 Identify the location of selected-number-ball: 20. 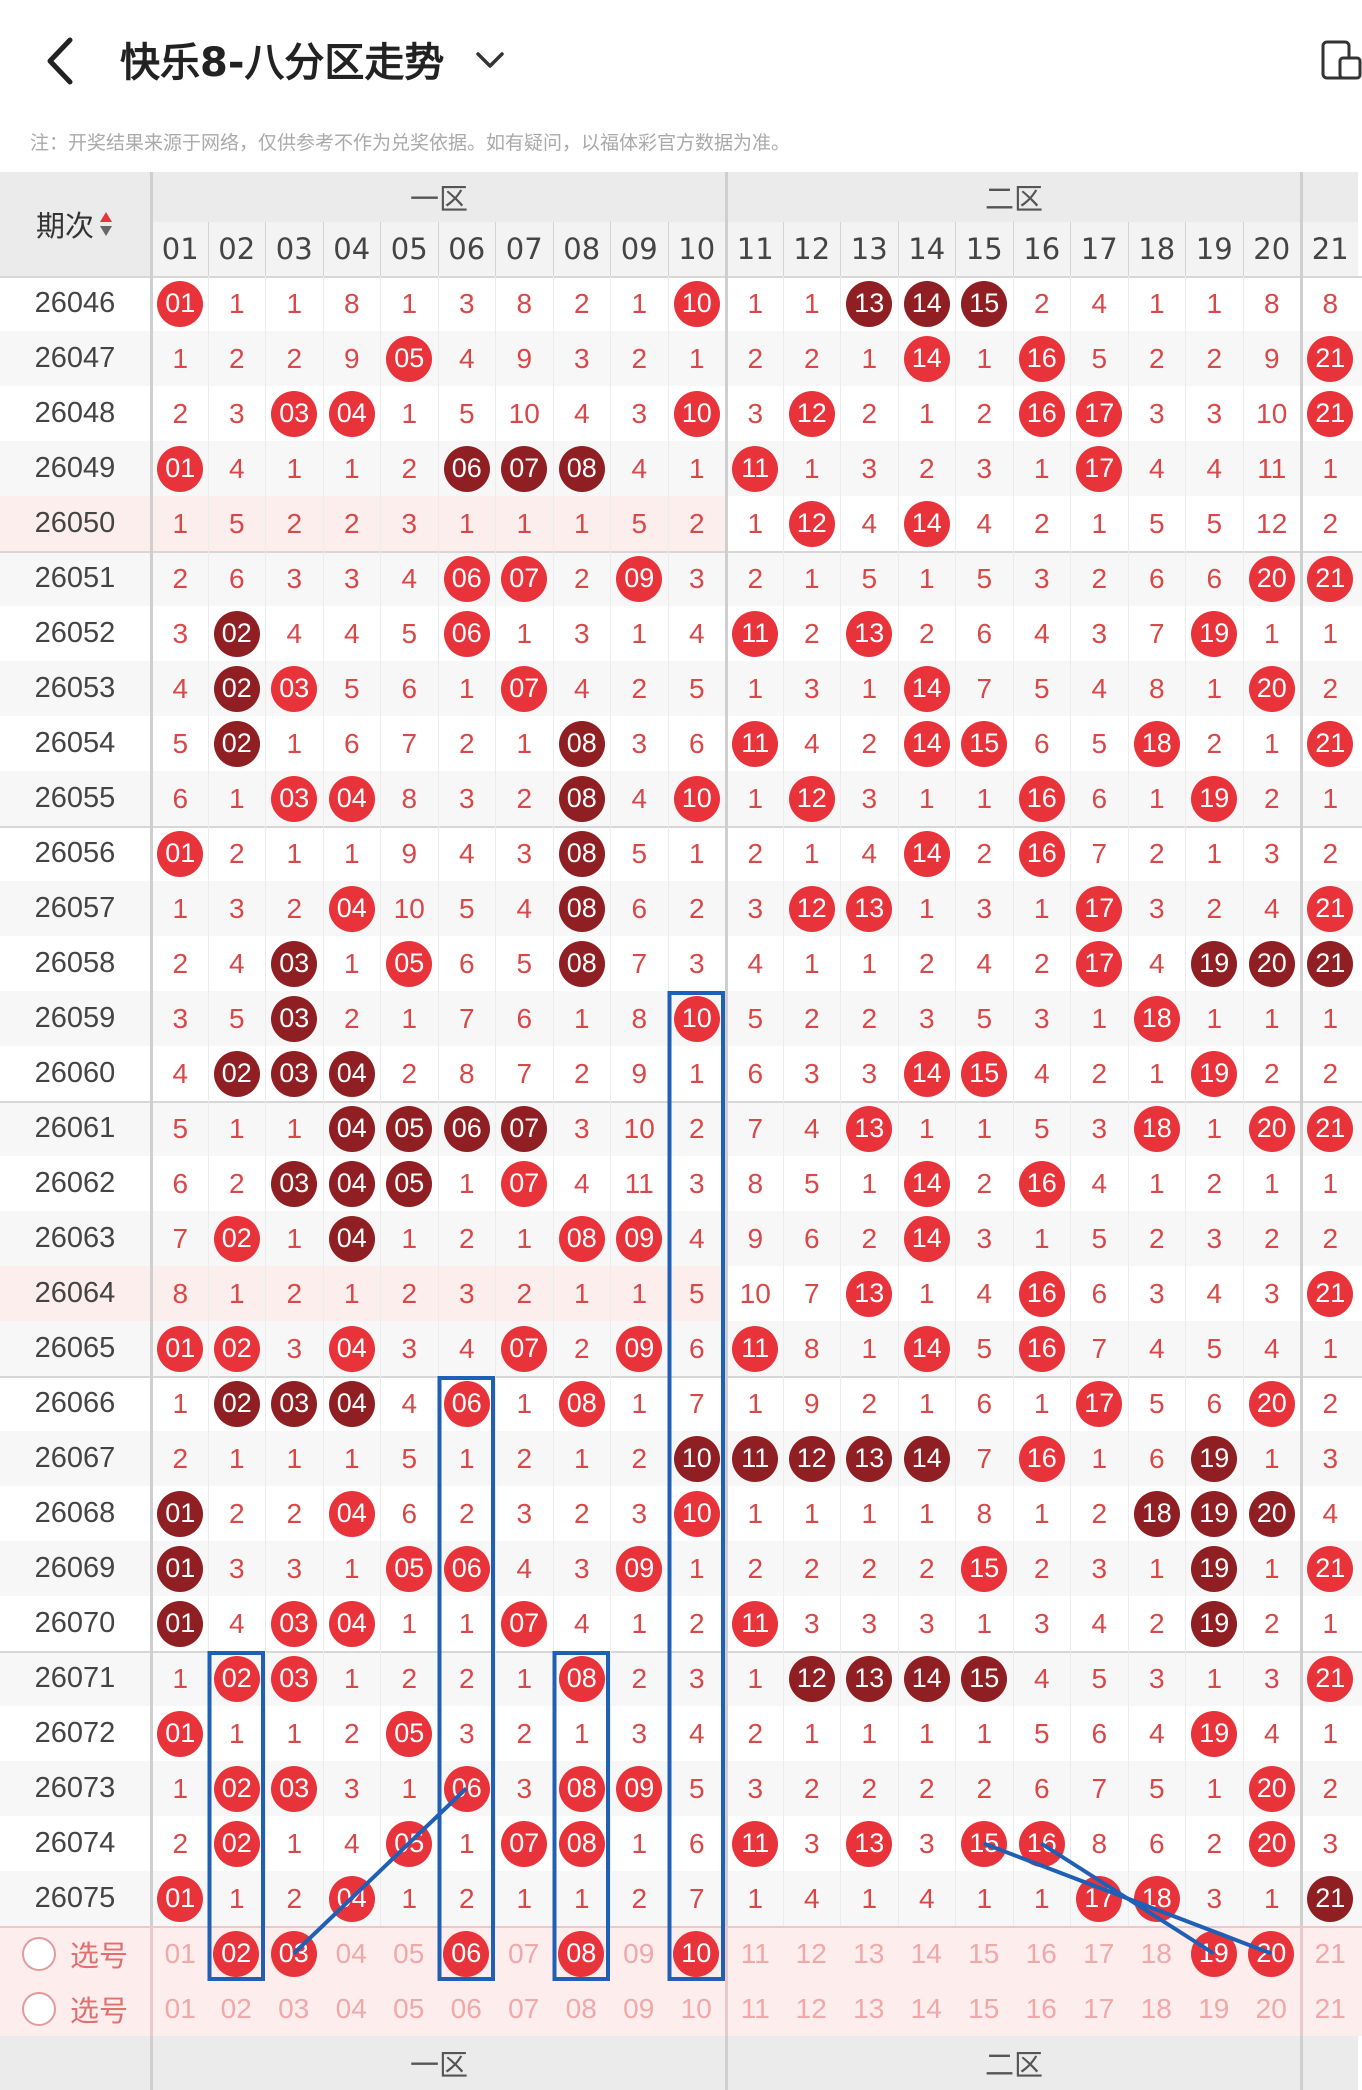
(1271, 1953).